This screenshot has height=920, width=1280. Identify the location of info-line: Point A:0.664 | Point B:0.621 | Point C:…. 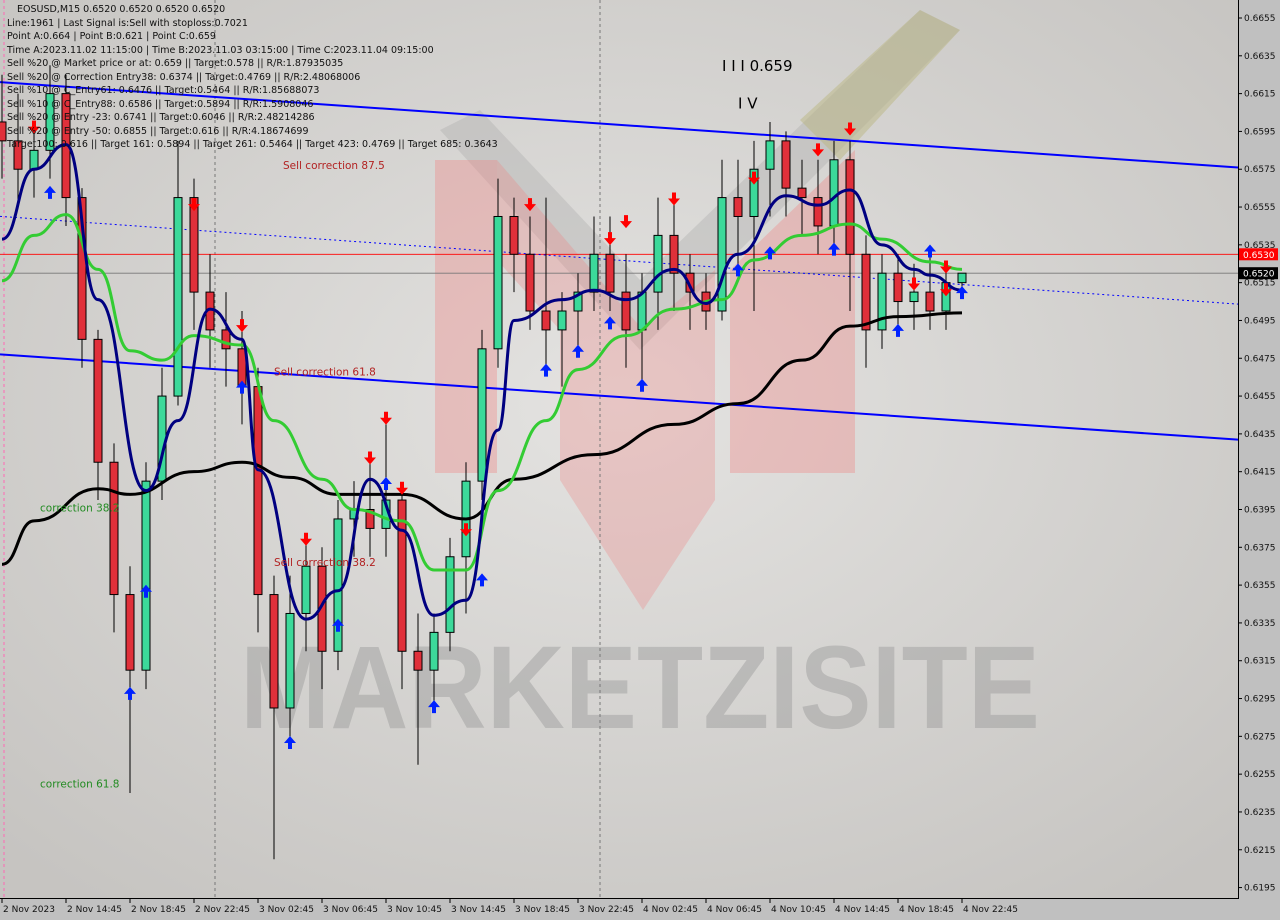
(111, 36).